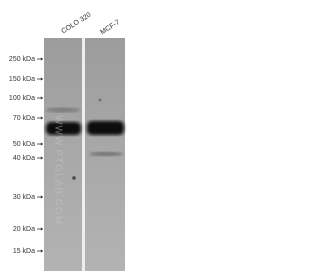  I want to click on marker-label: 150 kDa, so click(22, 79).